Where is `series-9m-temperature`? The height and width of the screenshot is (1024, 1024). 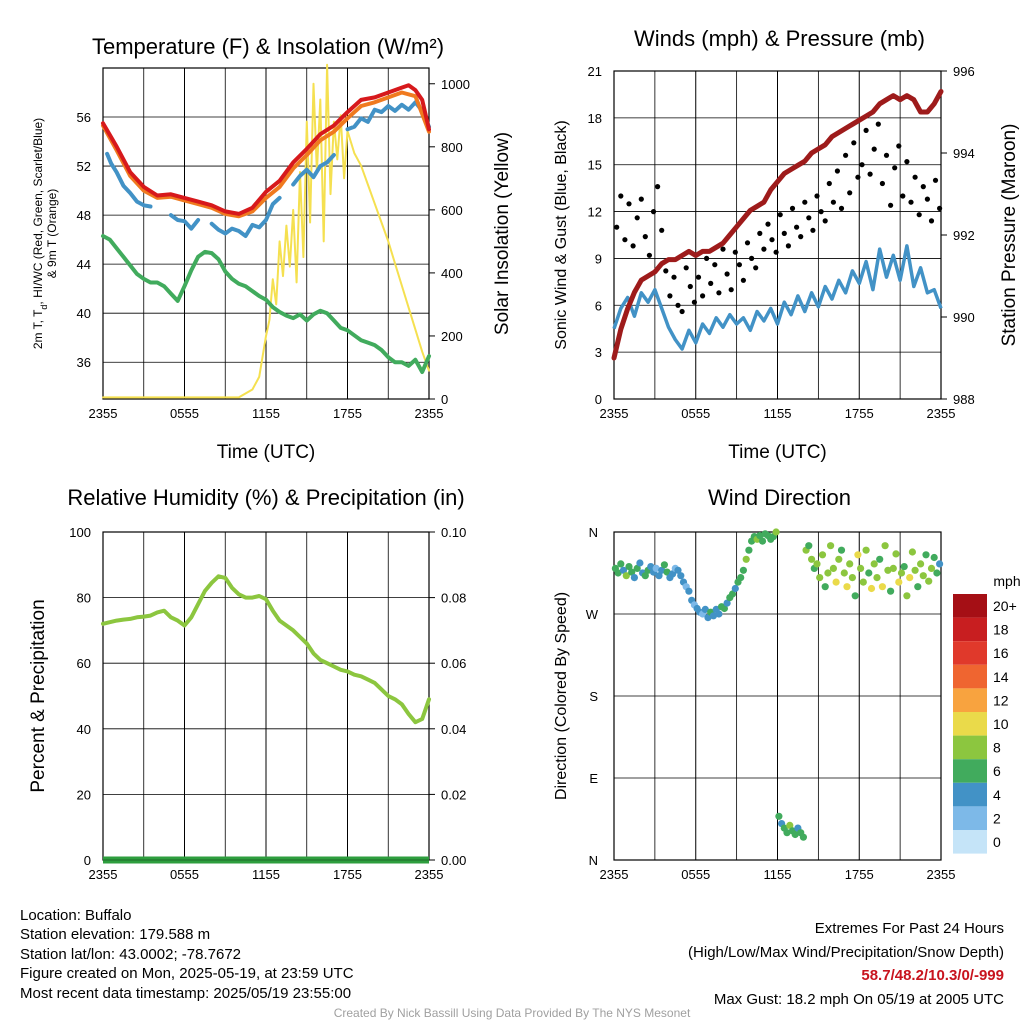 series-9m-temperature is located at coordinates (266, 154).